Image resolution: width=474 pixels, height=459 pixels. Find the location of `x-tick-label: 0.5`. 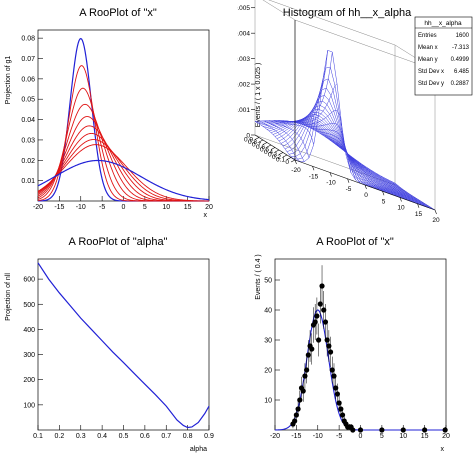

x-tick-label: 0.5 is located at coordinates (124, 436).